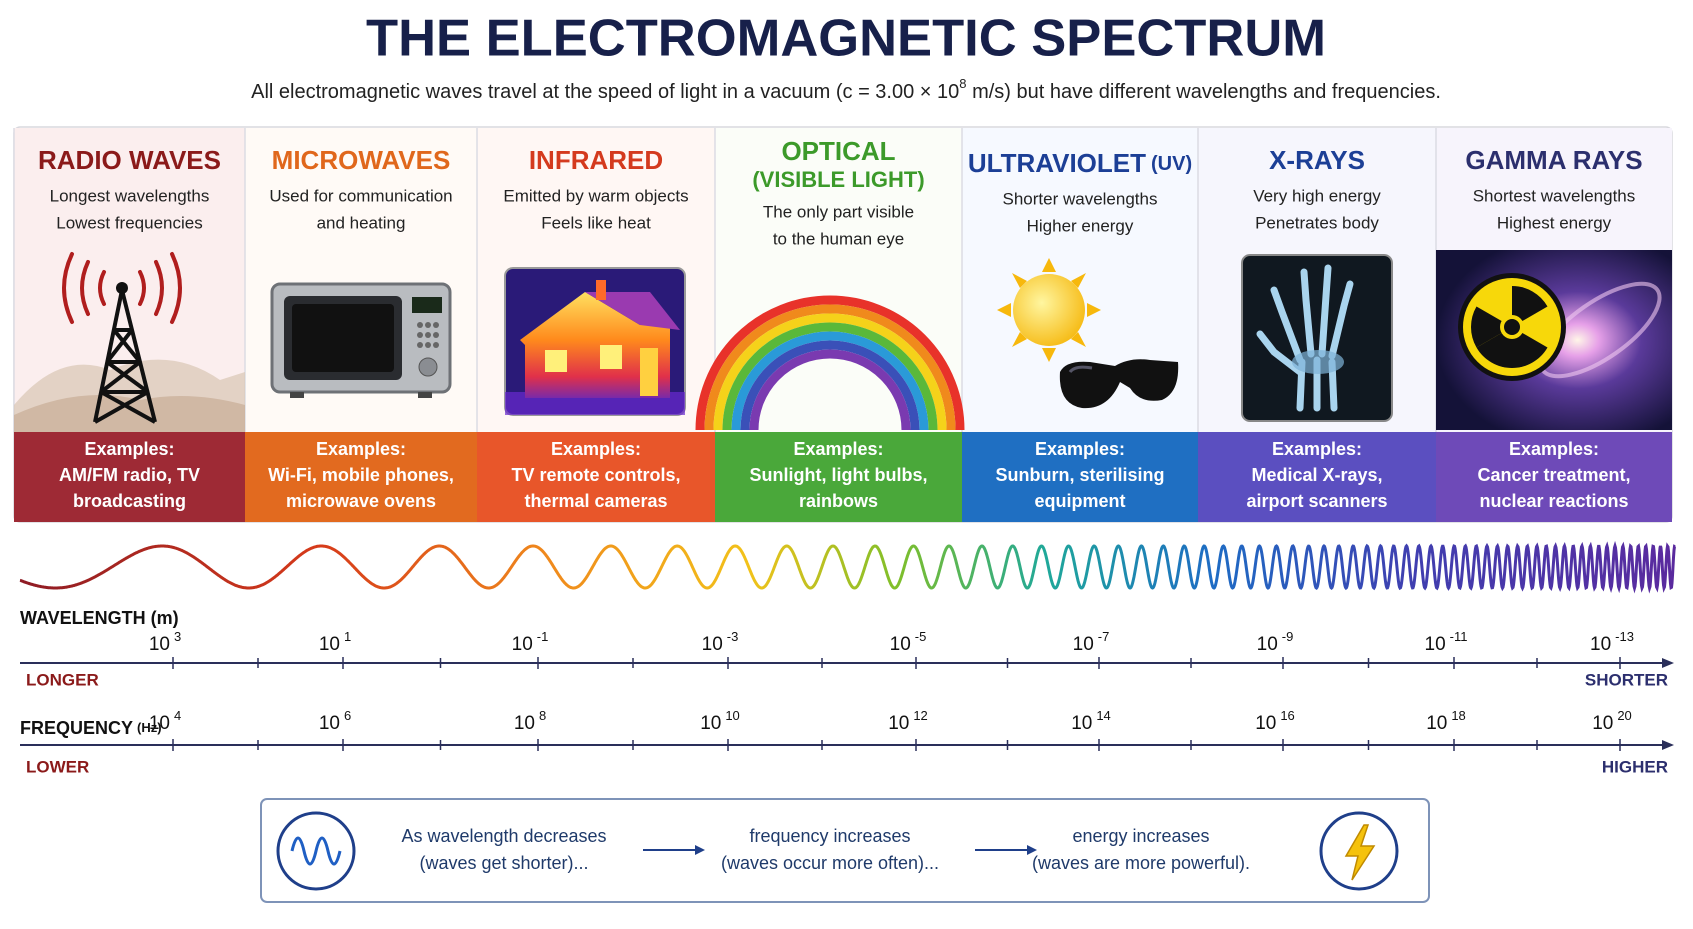 This screenshot has width=1693, height=929. I want to click on tick-label: 10 -1, so click(530, 642).